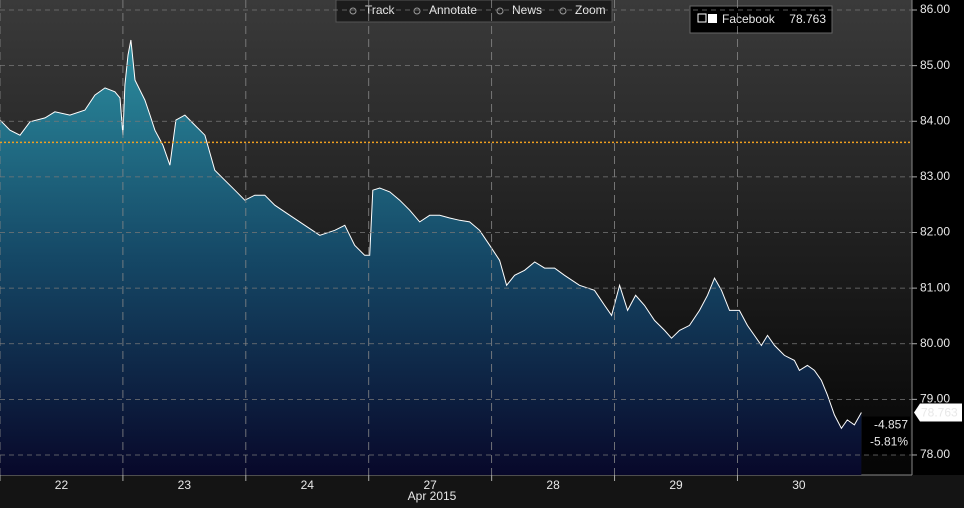 Image resolution: width=964 pixels, height=508 pixels. Describe the element at coordinates (712, 18) in the screenshot. I see `legend-swatch` at that location.